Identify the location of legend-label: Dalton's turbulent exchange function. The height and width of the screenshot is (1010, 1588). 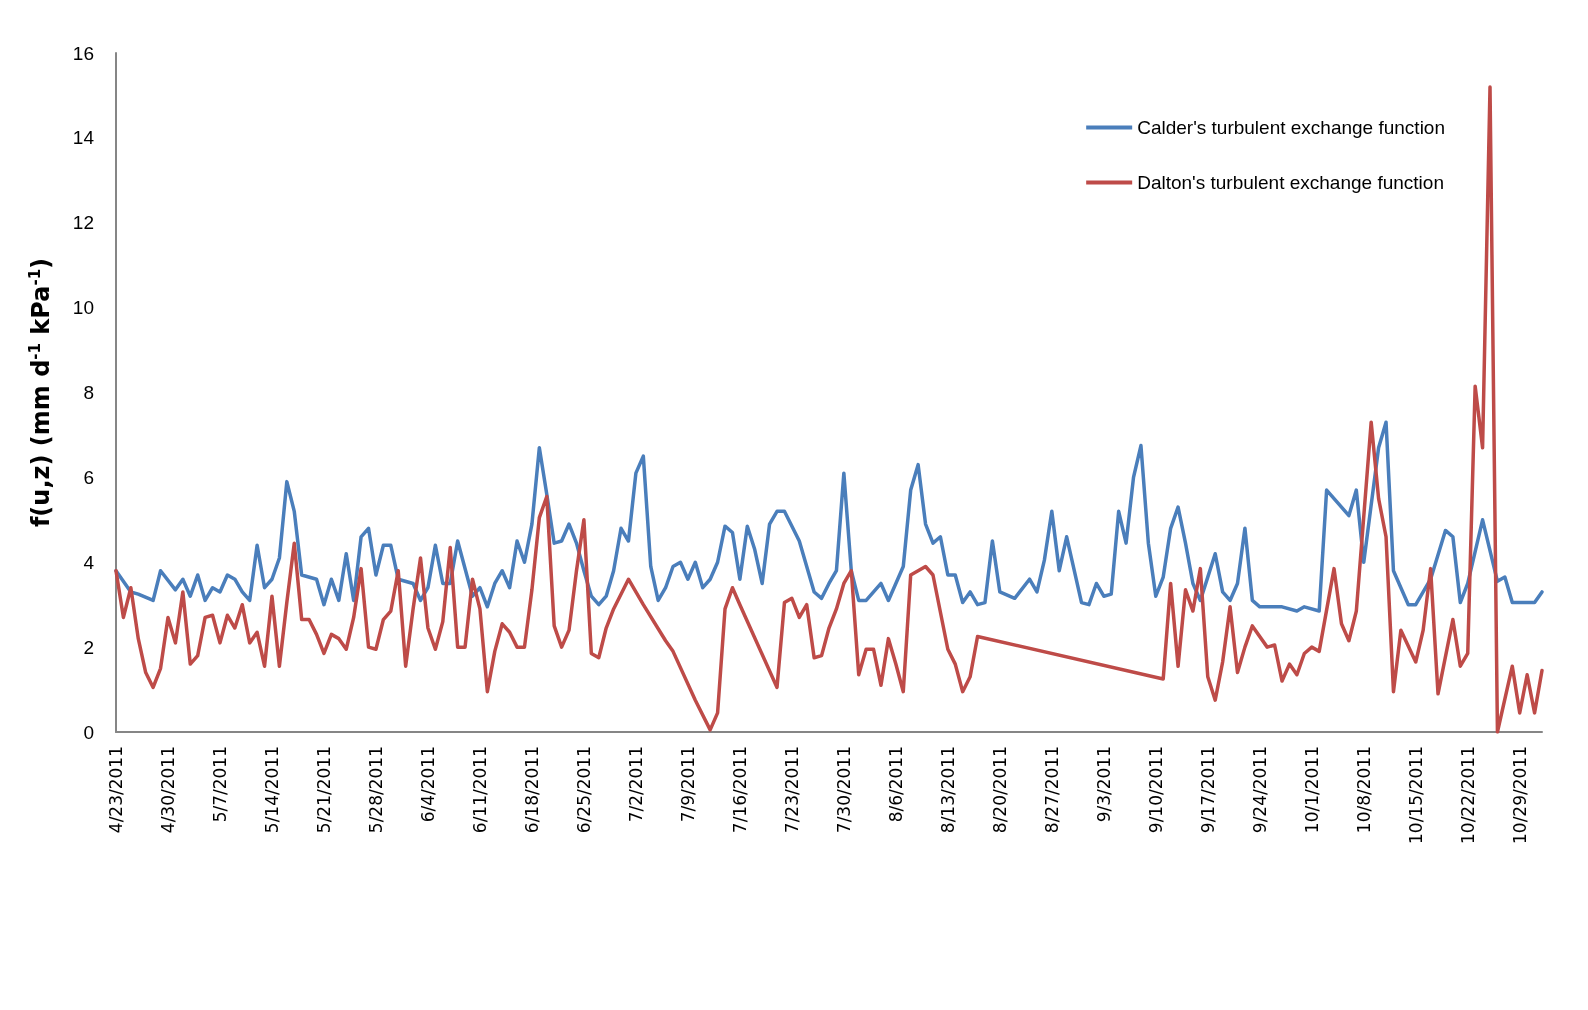
(1290, 182).